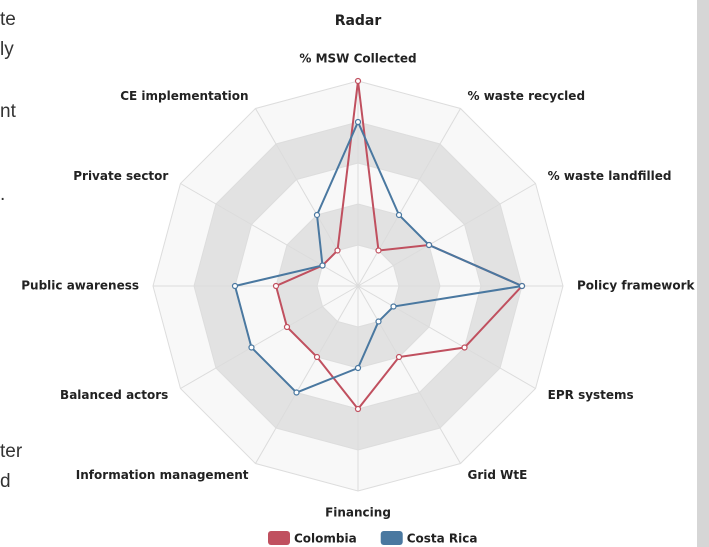 Image resolution: width=709 pixels, height=547 pixels. What do you see at coordinates (442, 539) in the screenshot?
I see `legend-label: Costa Rica` at bounding box center [442, 539].